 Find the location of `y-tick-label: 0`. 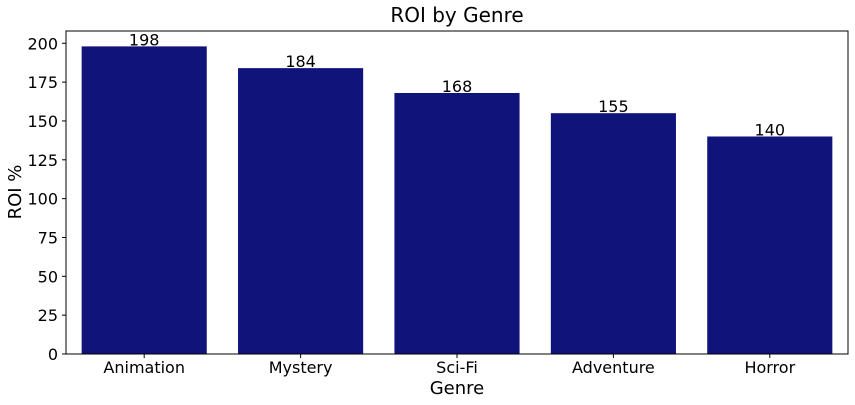

y-tick-label: 0 is located at coordinates (53, 354).